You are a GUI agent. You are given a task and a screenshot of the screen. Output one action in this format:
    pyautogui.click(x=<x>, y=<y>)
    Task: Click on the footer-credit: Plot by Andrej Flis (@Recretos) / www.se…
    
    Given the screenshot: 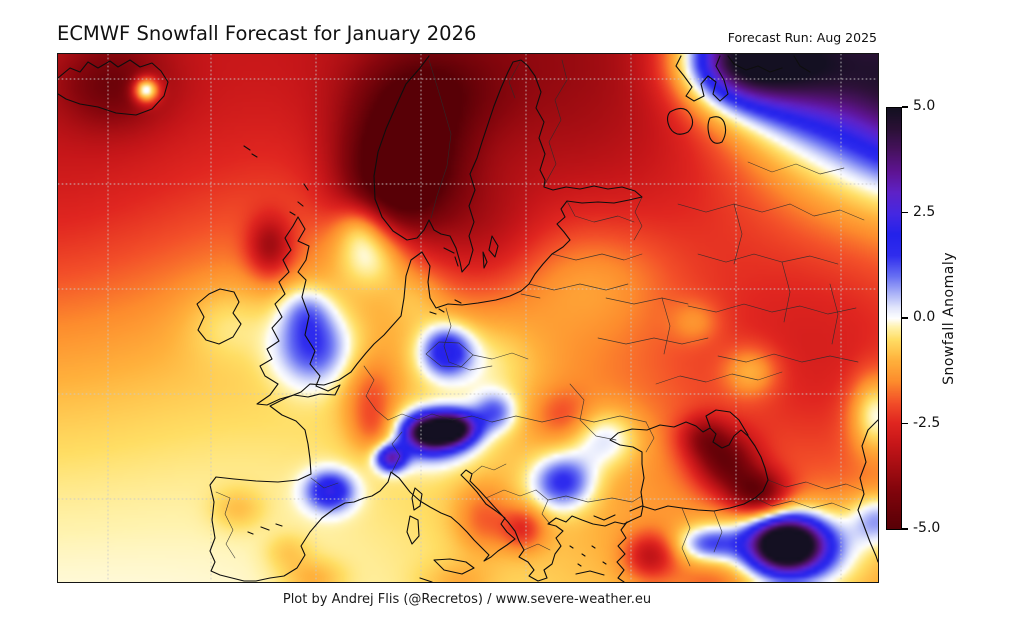 What is the action you would take?
    pyautogui.click(x=467, y=599)
    